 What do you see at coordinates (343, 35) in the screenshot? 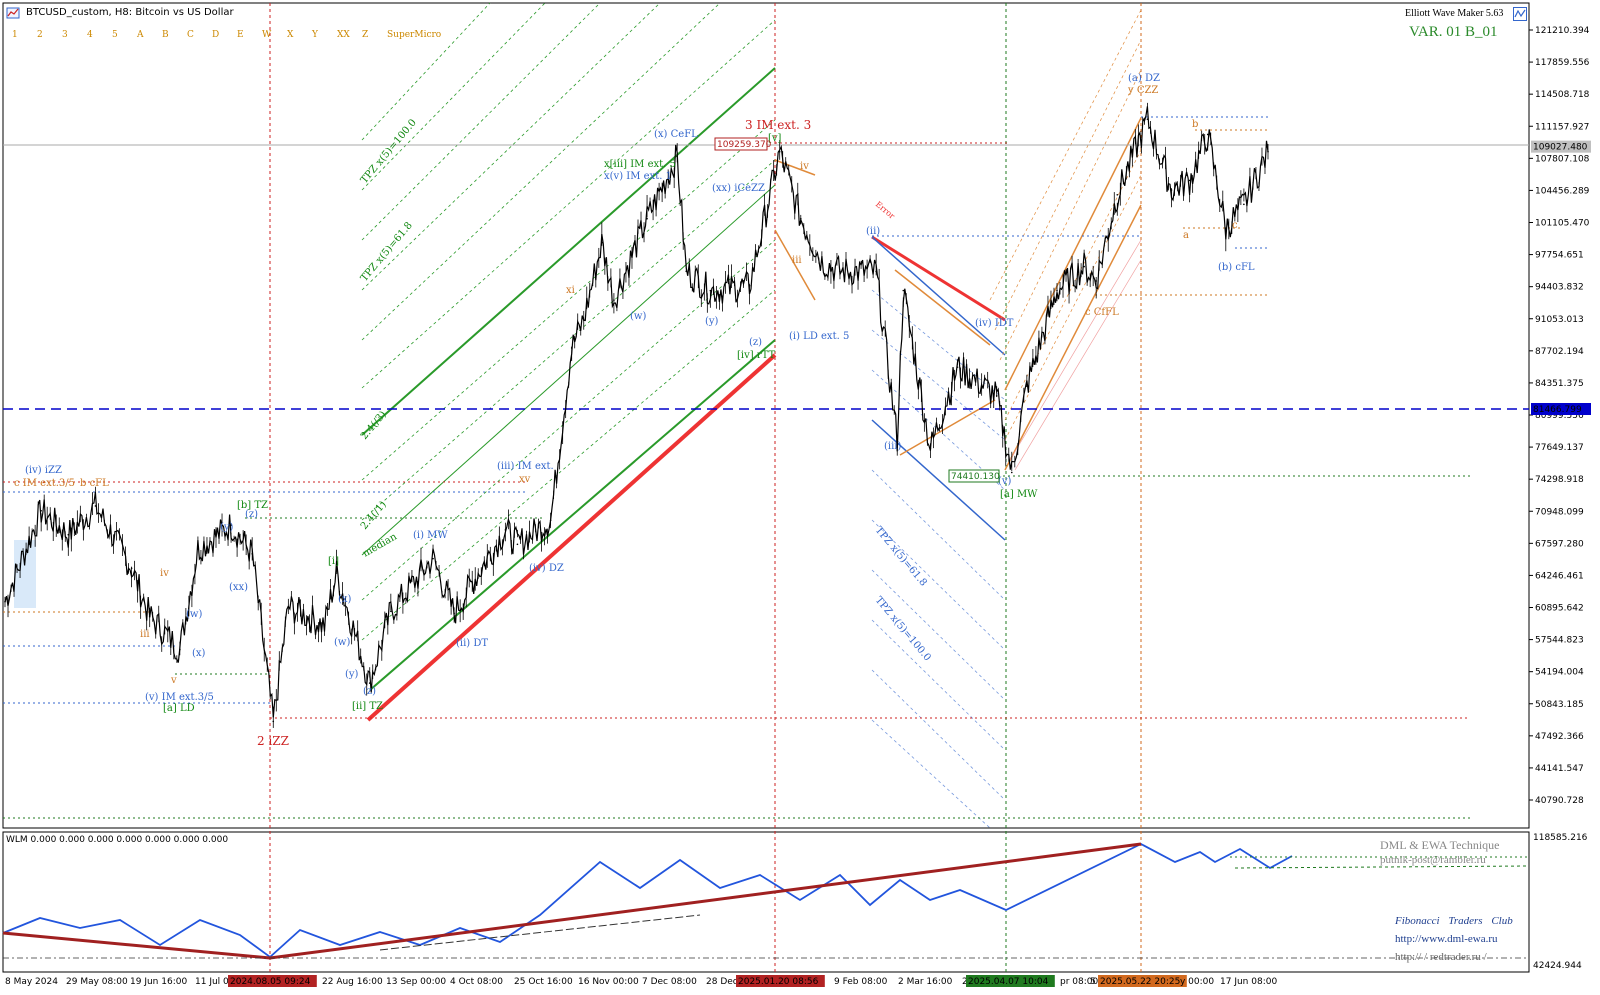
I see `wave-toolbar-item: XX` at bounding box center [343, 35].